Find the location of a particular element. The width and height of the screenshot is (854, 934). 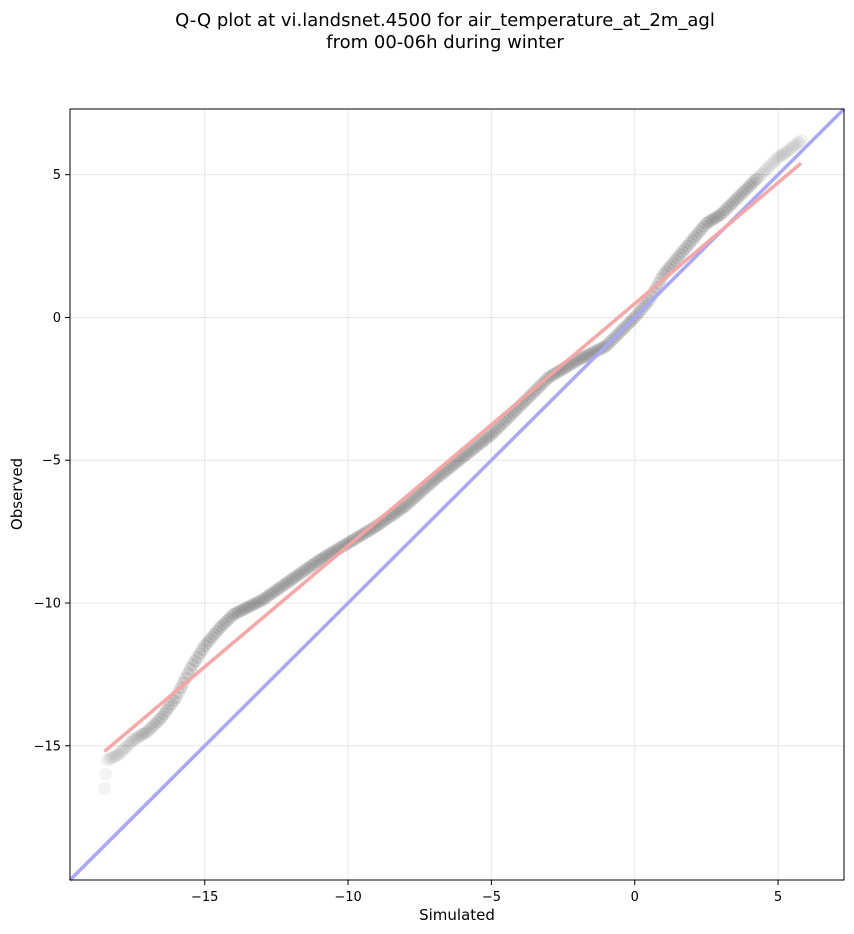

x-axis-ticks: −15 −10 −5 0 5 is located at coordinates (486, 892).